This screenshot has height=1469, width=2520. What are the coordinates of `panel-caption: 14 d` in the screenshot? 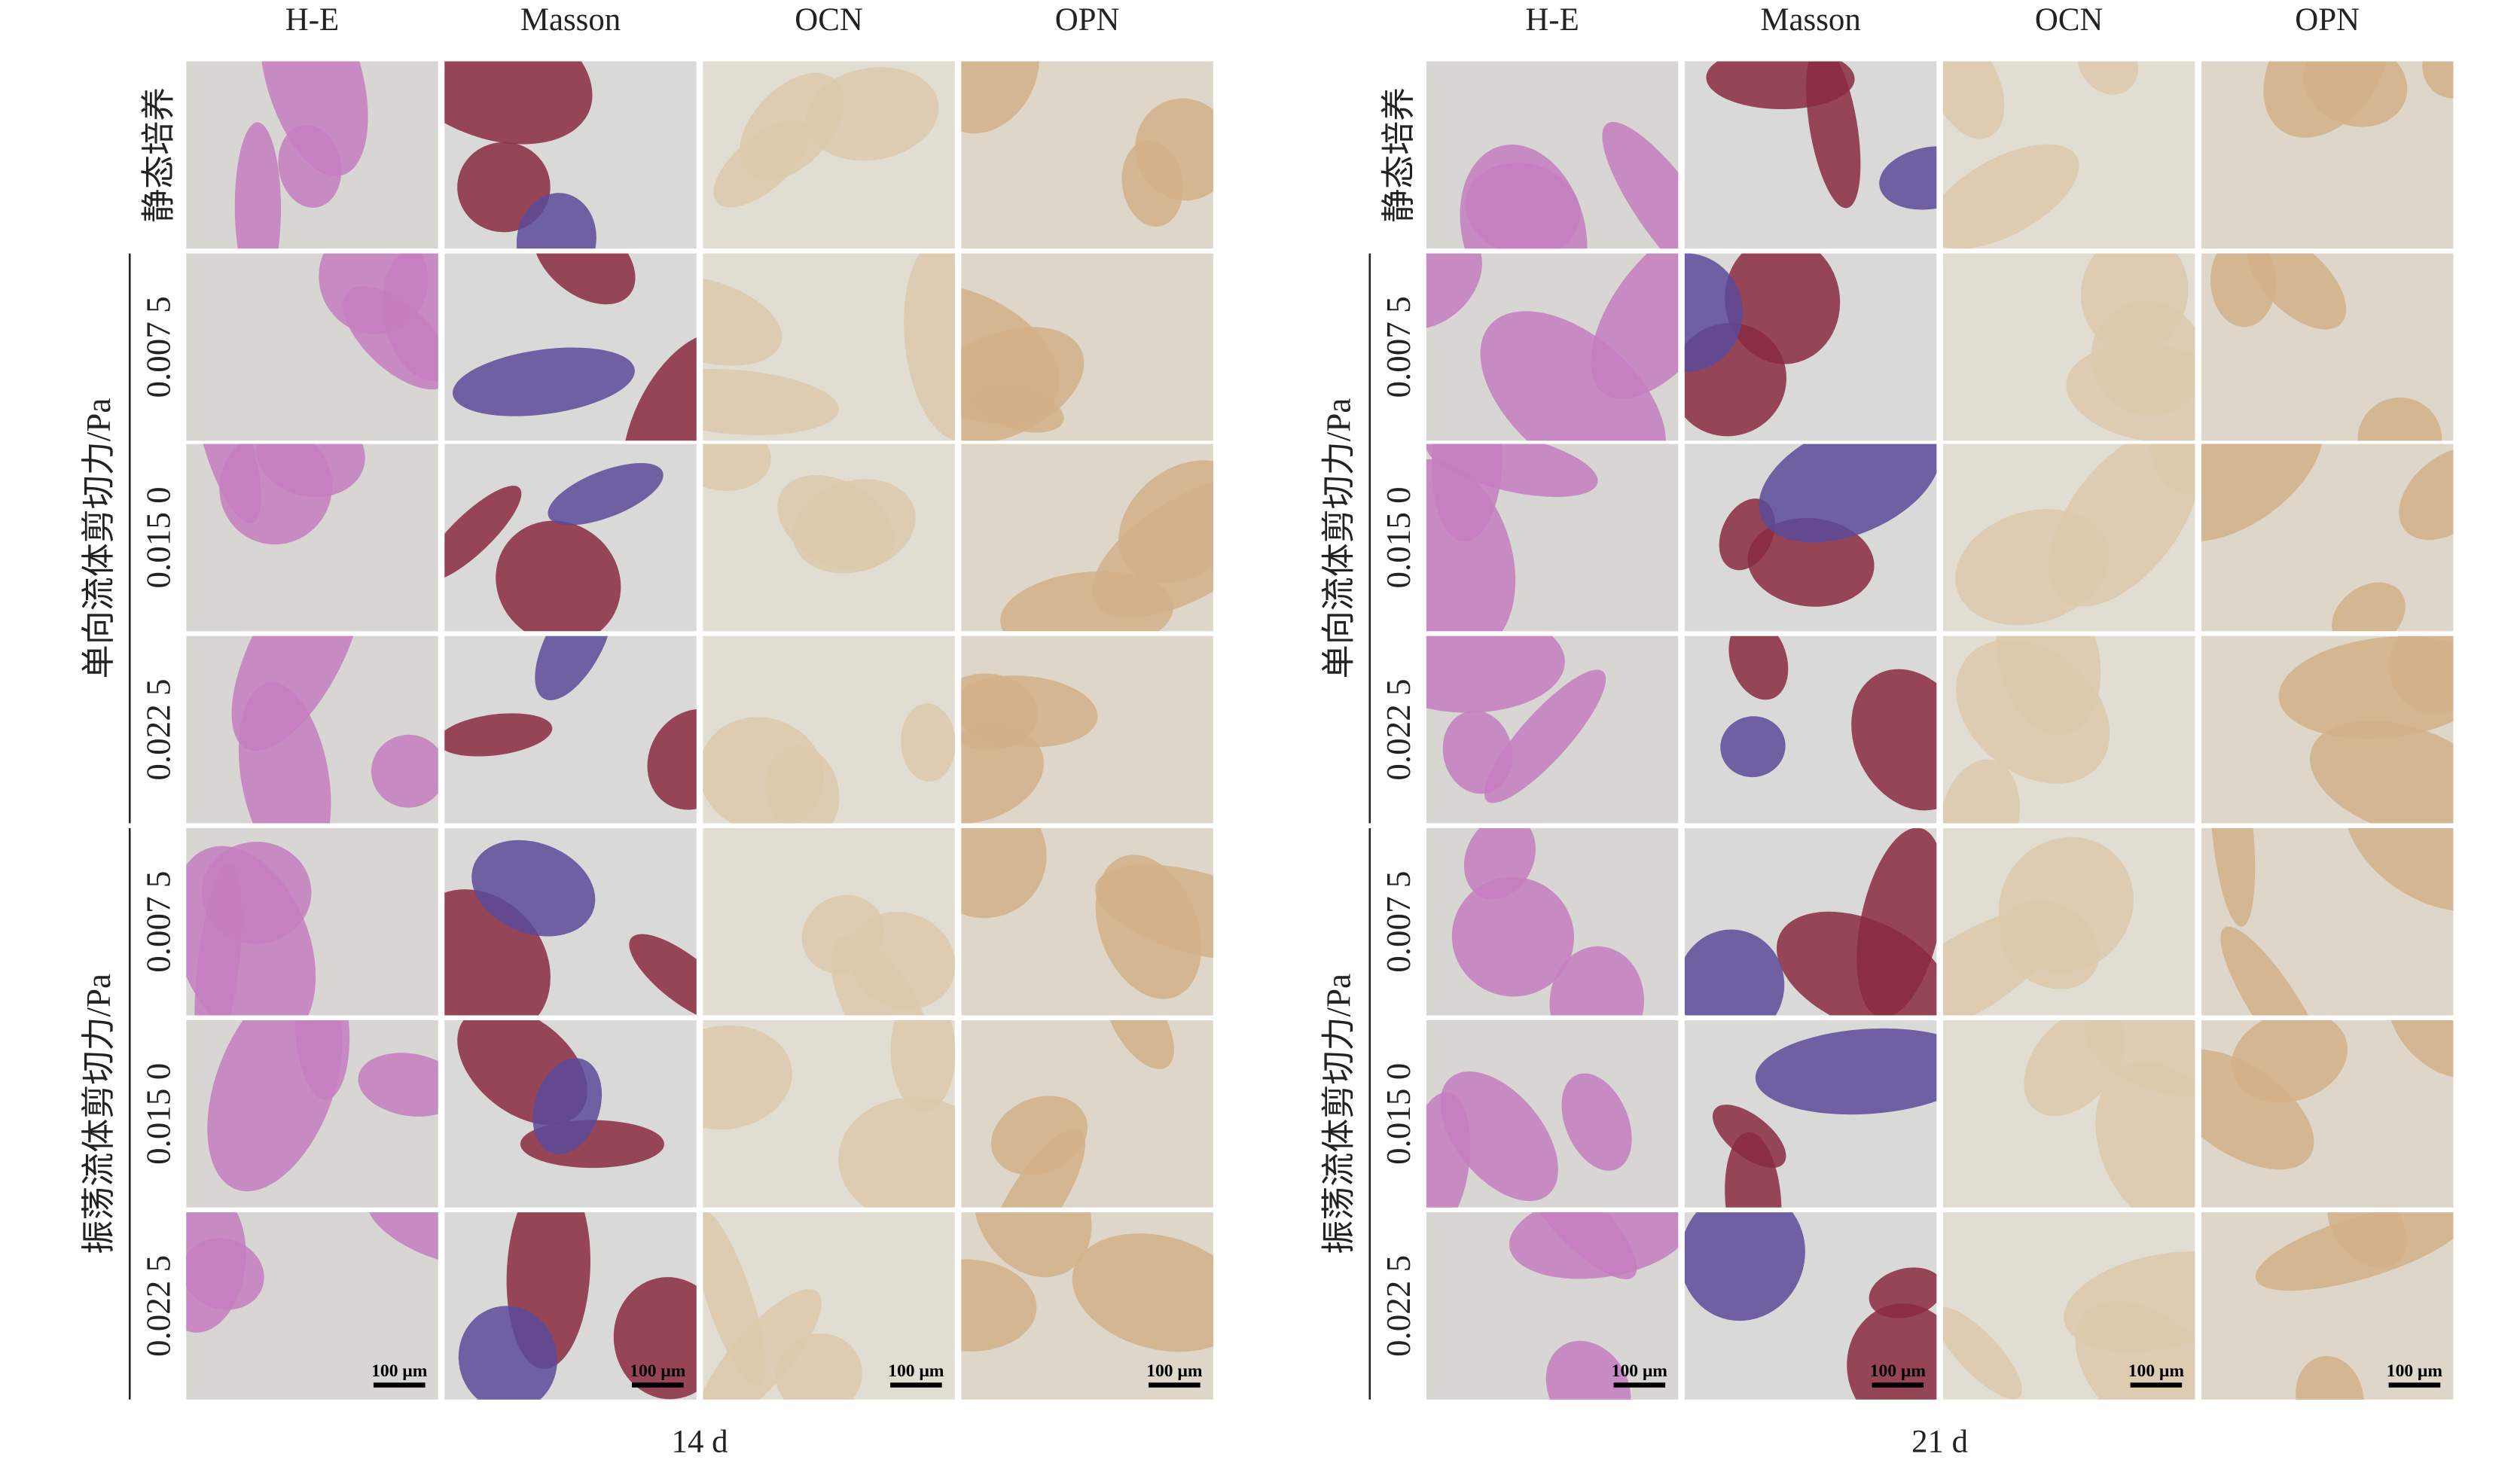 It's located at (700, 1442).